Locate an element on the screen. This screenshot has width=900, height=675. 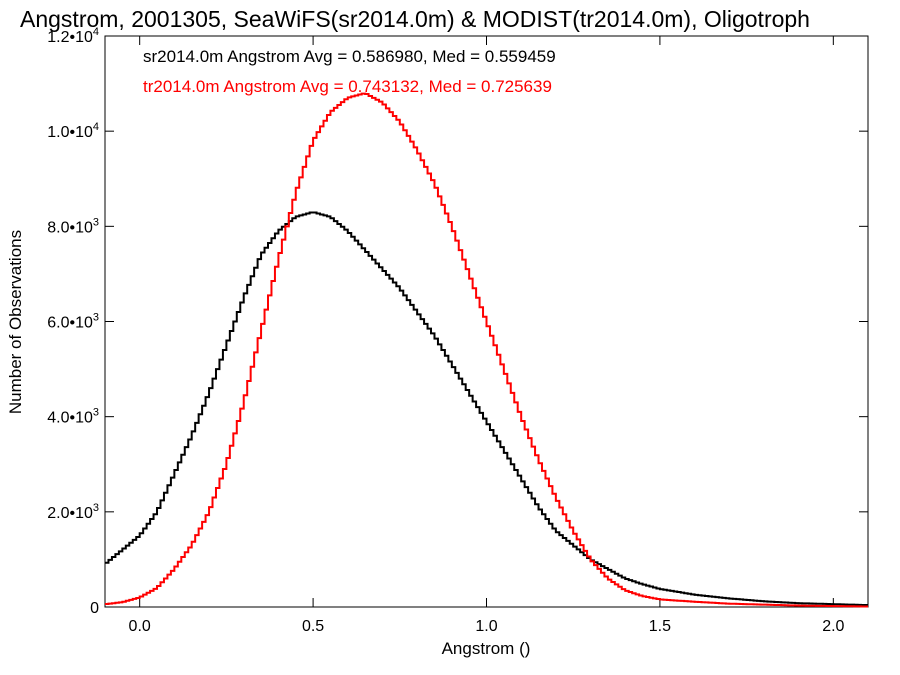
y-tick-label: 1.2•104 is located at coordinates (73, 36).